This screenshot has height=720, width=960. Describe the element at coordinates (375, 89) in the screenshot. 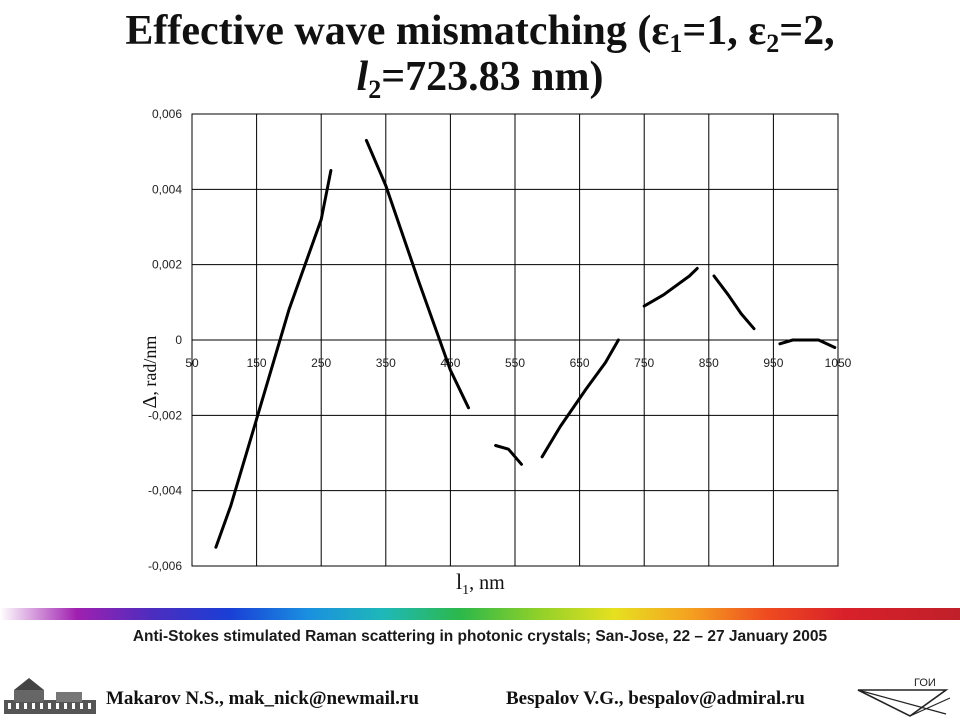

I see `l2-subscript: 2` at that location.